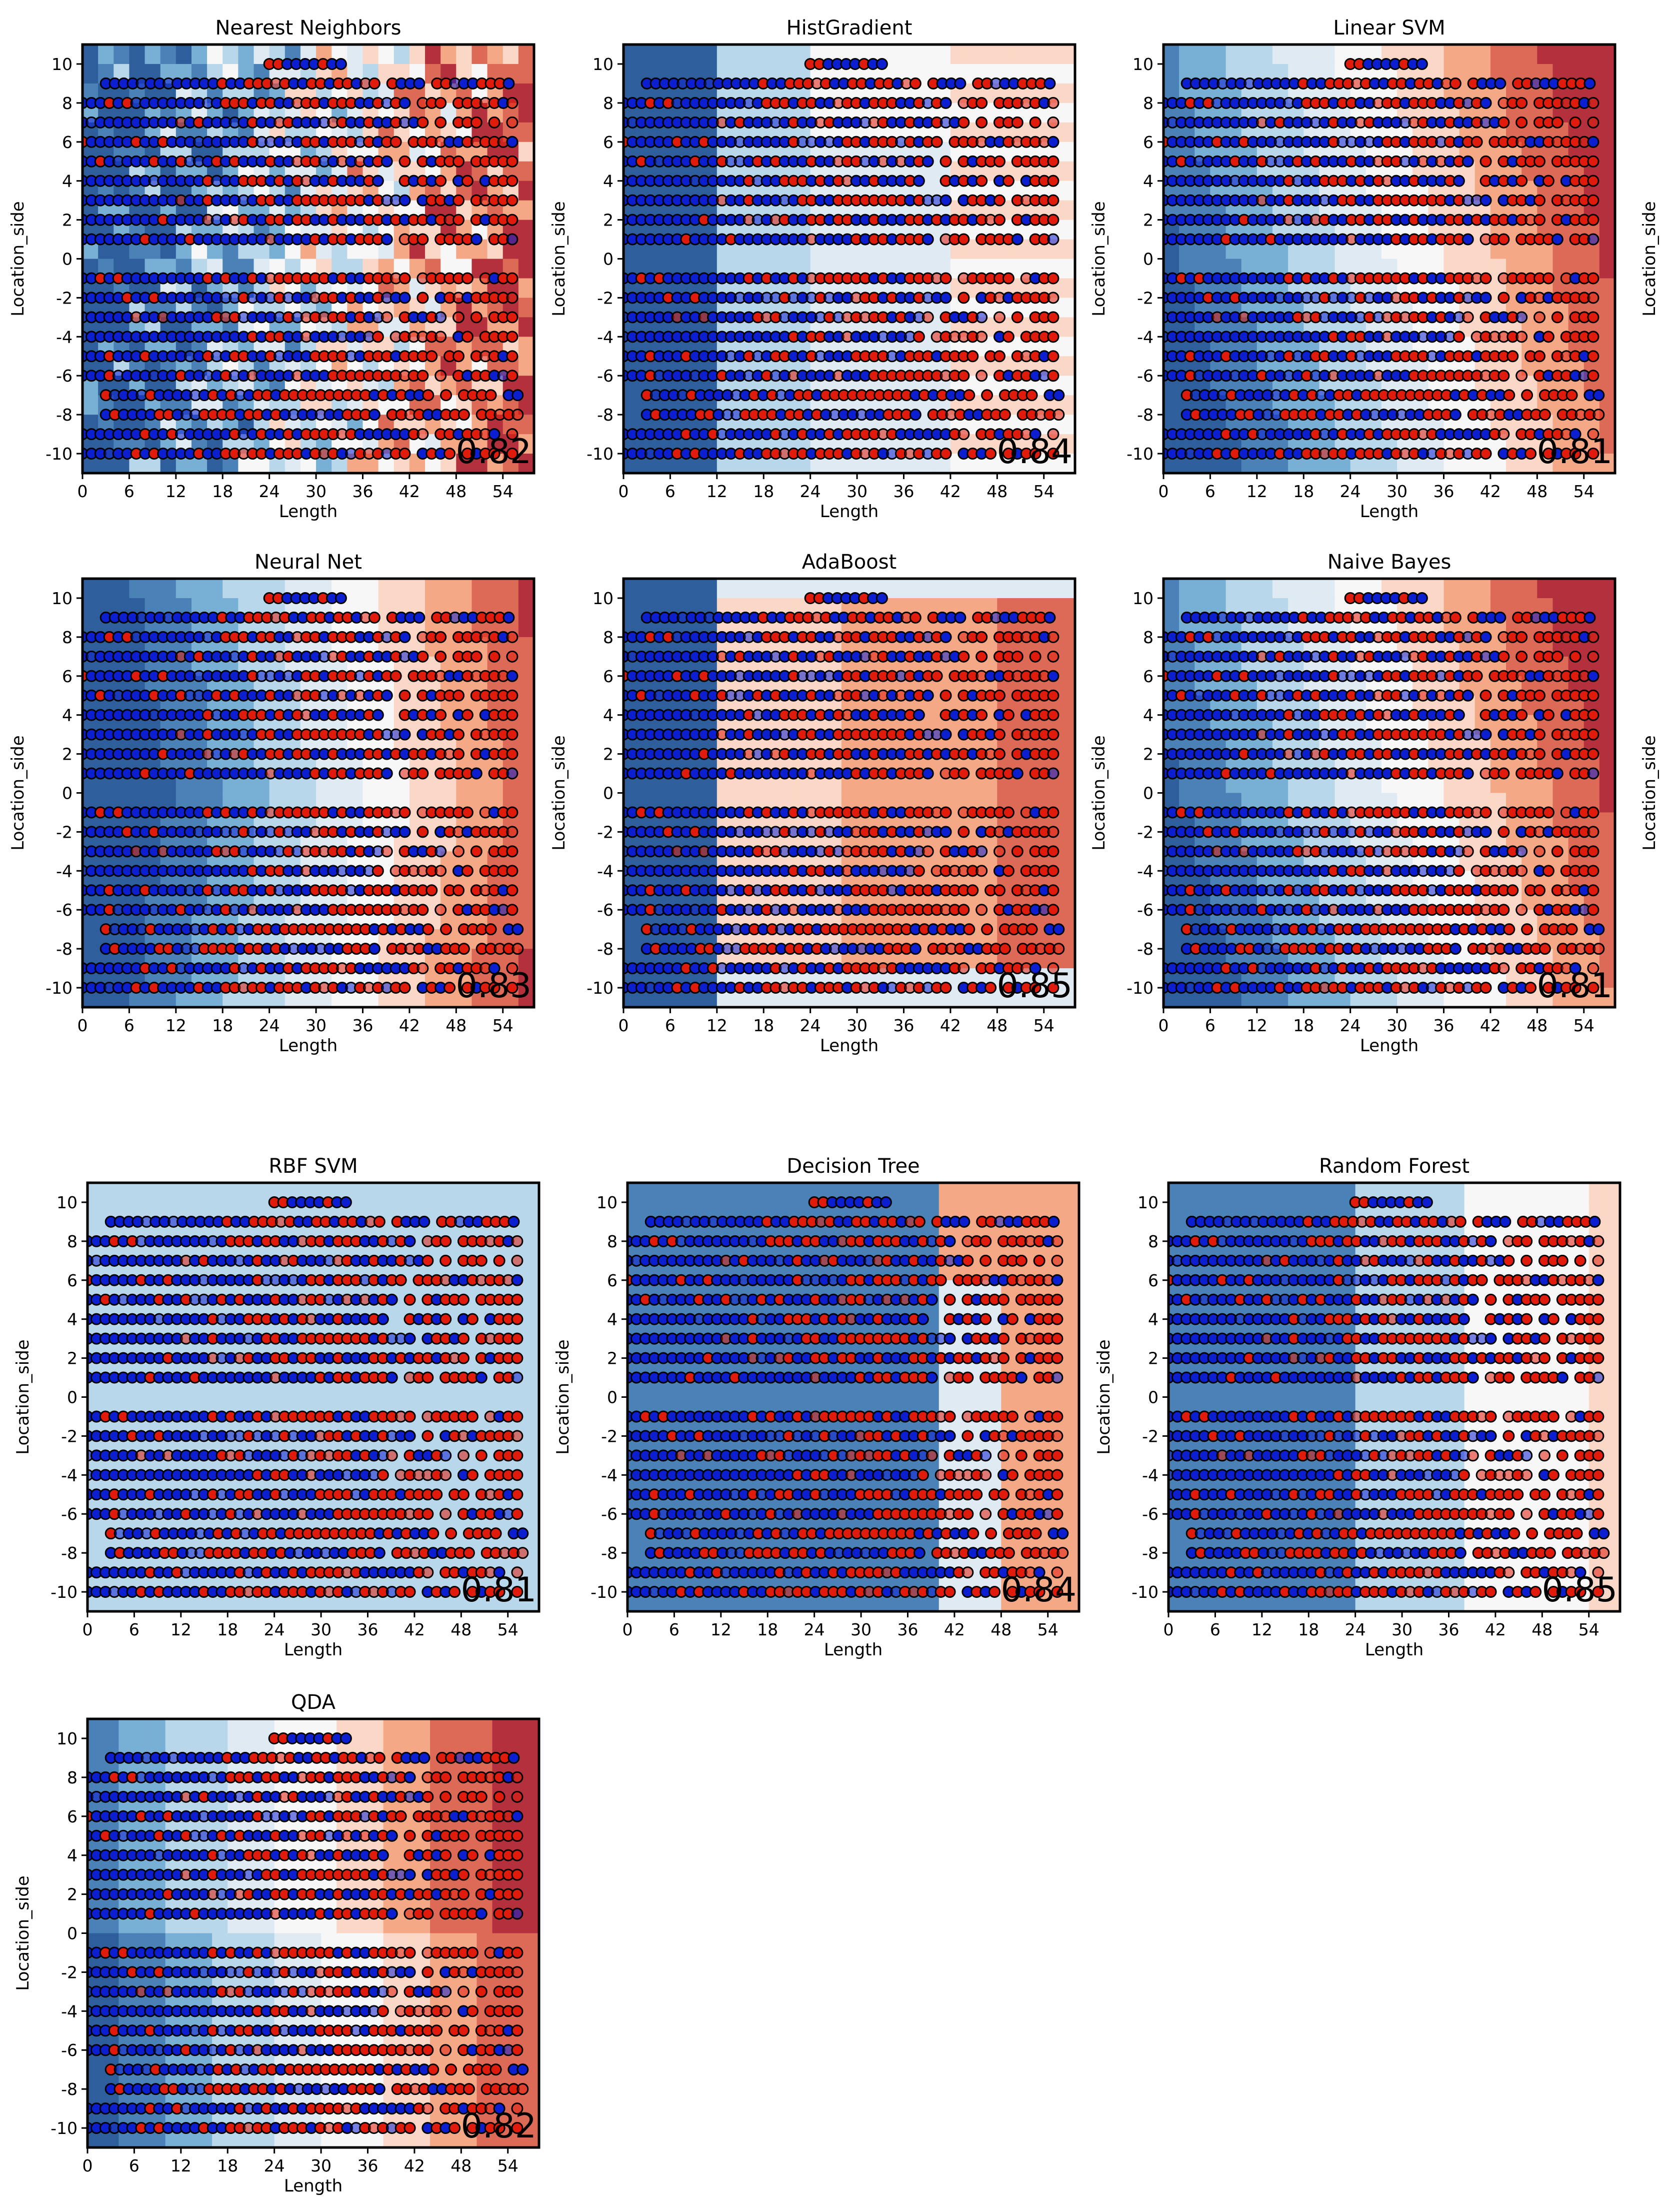 The image size is (1662, 2212). What do you see at coordinates (670, 1025) in the screenshot?
I see `x-tick-label: 6` at bounding box center [670, 1025].